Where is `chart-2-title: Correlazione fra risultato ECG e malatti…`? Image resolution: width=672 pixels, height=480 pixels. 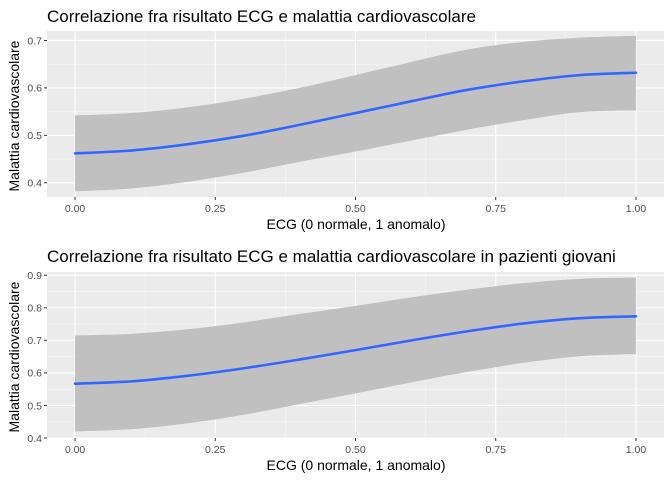
chart-2-title: Correlazione fra risultato ECG e malatti… is located at coordinates (331, 256).